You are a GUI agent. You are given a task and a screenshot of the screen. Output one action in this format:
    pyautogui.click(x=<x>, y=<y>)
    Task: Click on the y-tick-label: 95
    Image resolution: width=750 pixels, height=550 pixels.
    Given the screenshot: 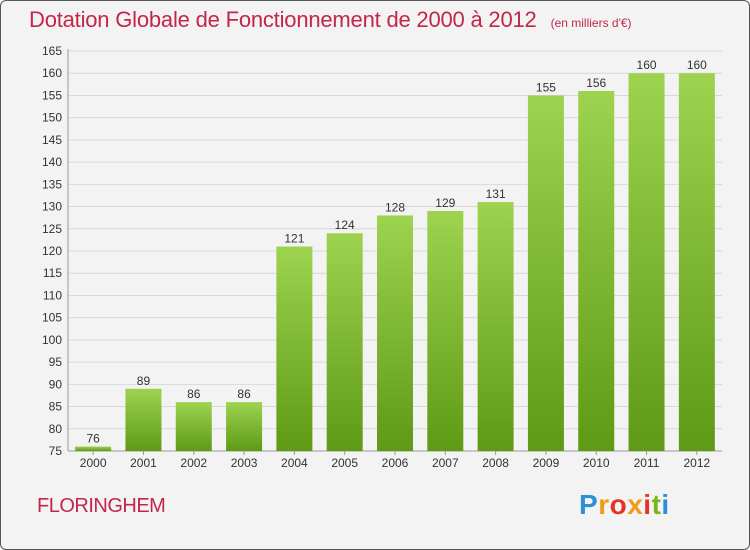 What is the action you would take?
    pyautogui.click(x=56, y=362)
    